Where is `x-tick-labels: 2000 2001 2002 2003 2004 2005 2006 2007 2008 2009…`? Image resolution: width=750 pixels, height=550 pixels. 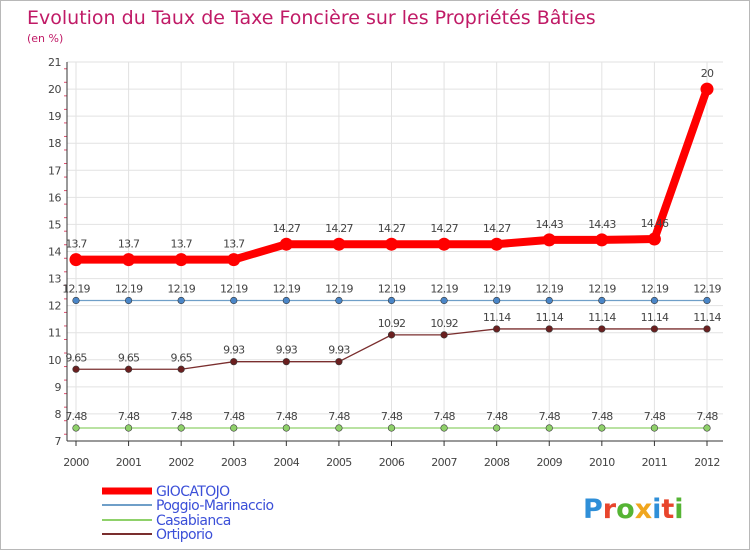
x-tick-labels: 2000 2001 2002 2003 2004 2005 2006 2007 2008 2009… is located at coordinates (391, 462).